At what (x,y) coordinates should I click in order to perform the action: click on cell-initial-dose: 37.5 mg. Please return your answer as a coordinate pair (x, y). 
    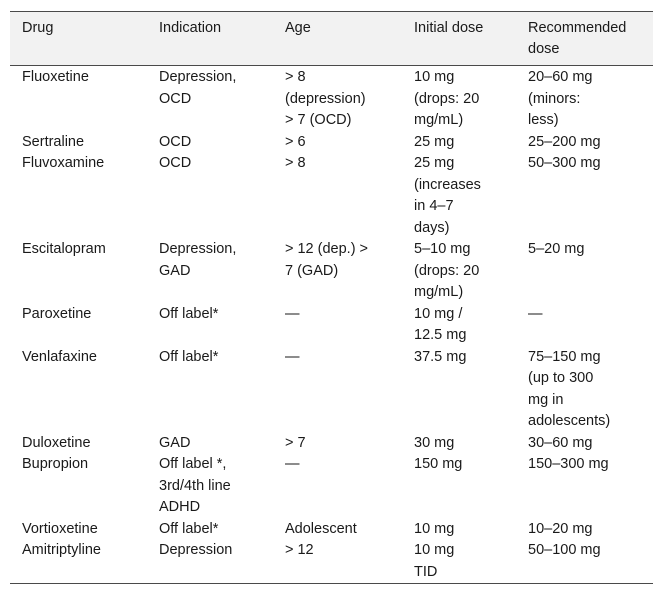
    Looking at the image, I should click on (440, 356).